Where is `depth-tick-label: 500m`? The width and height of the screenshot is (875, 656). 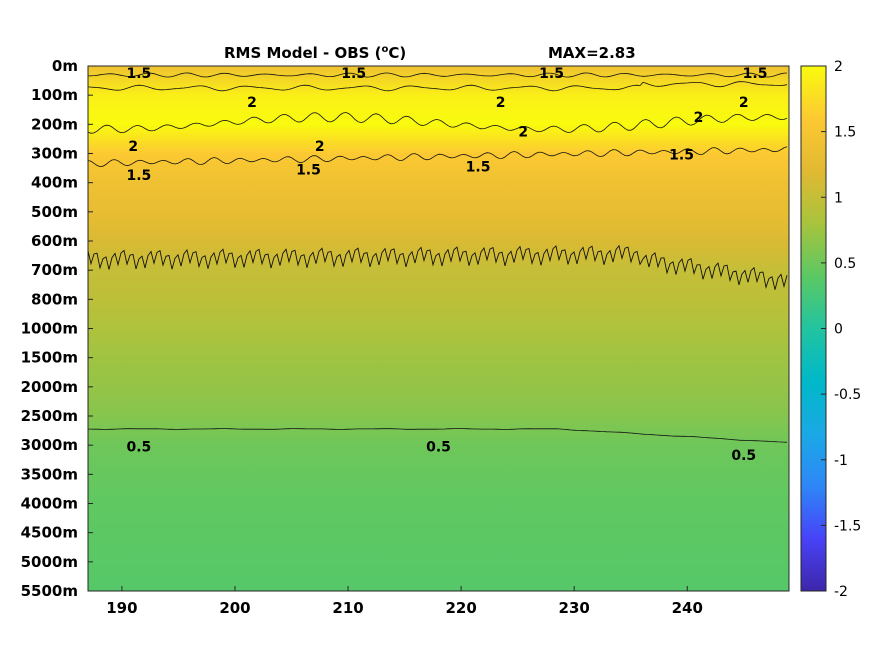
depth-tick-label: 500m is located at coordinates (54, 212).